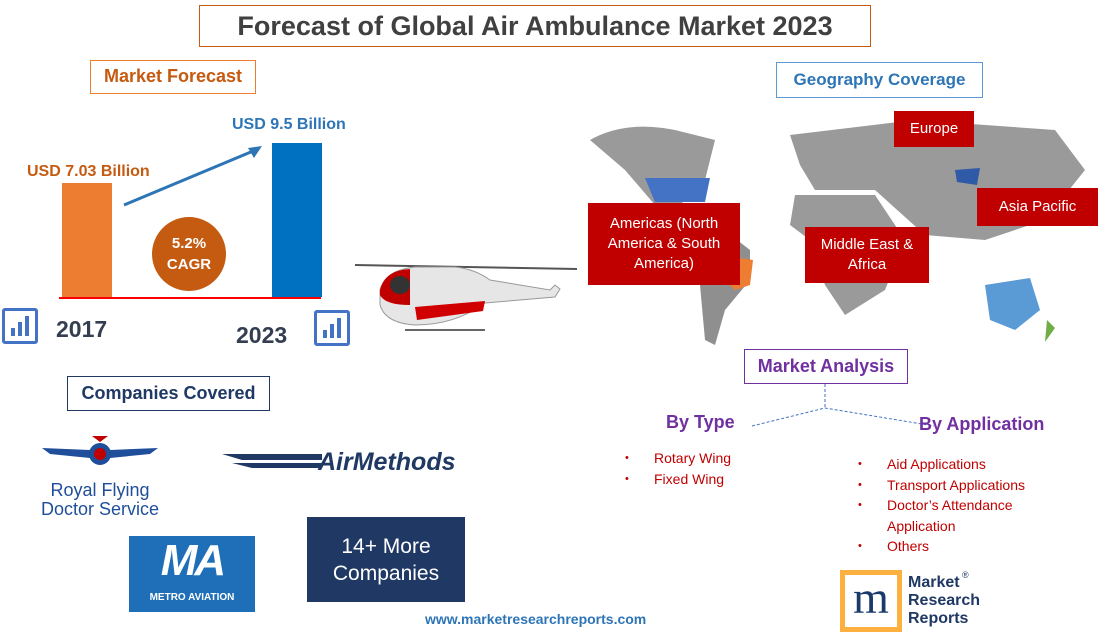 The image size is (1100, 634). I want to click on region-asia-pacific: Asia Pacific, so click(1037, 207).